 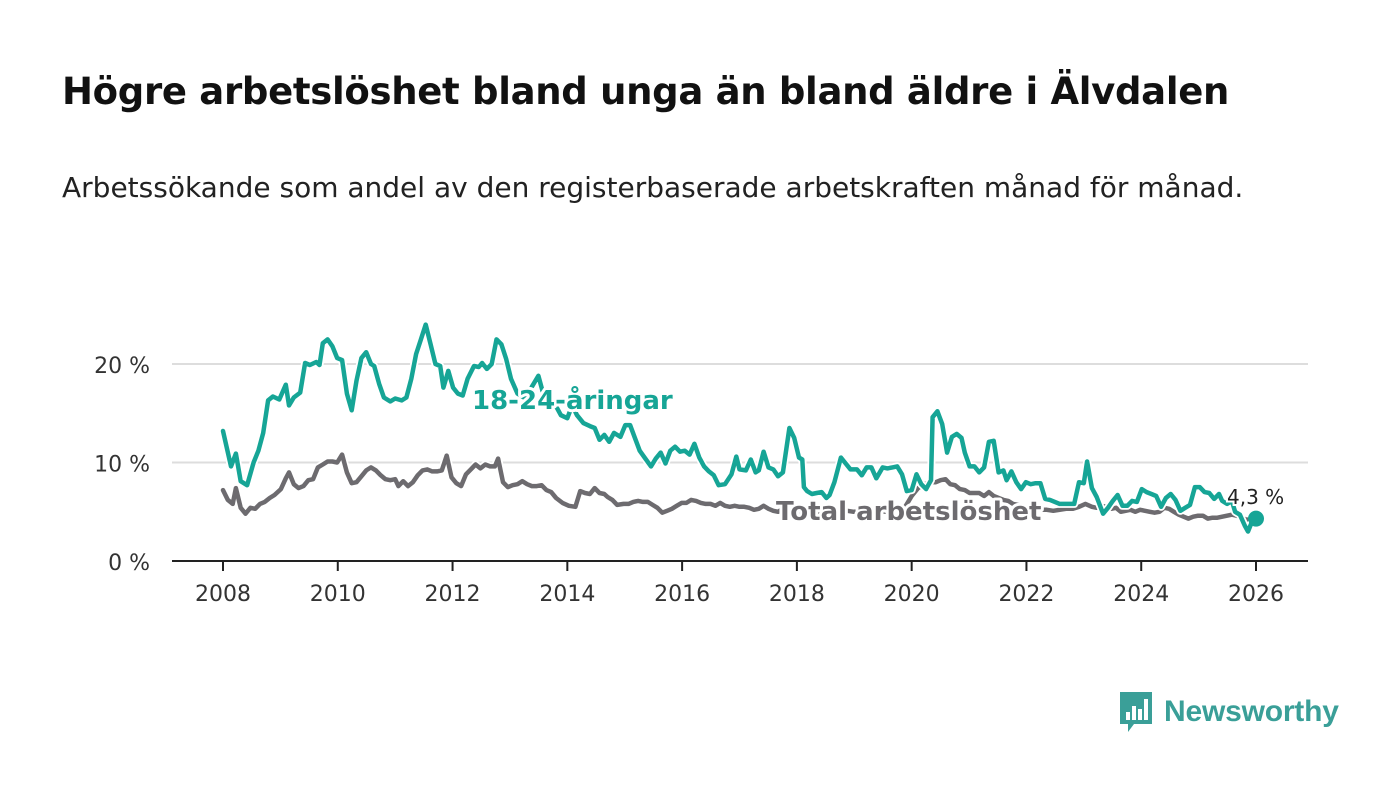 I want to click on x-tick-label: 2026, so click(x=1256, y=594).